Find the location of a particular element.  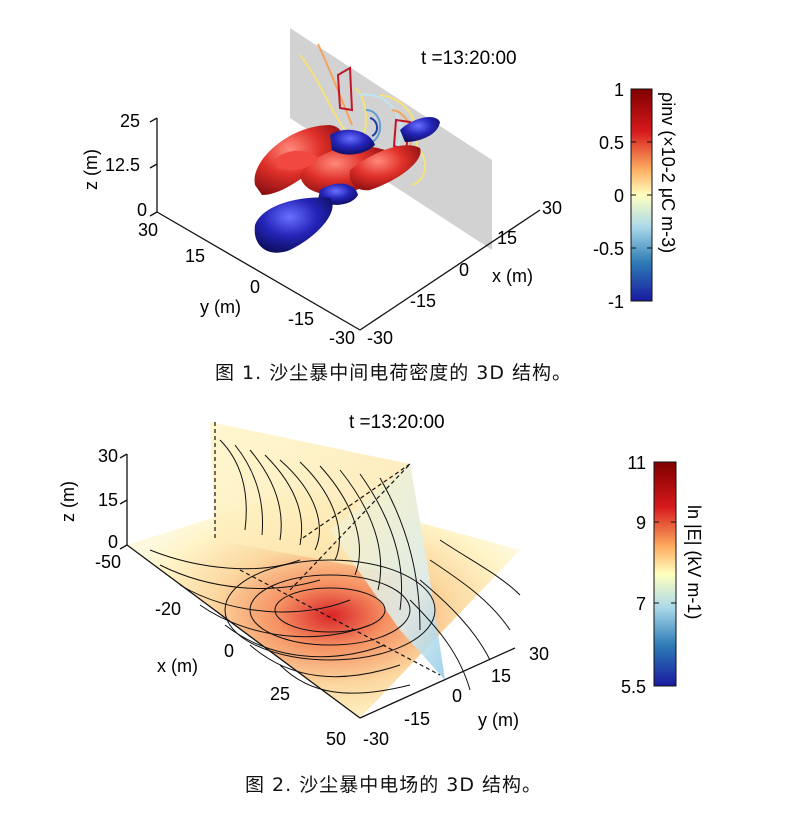

y2-tick-15: 15 is located at coordinates (501, 676).